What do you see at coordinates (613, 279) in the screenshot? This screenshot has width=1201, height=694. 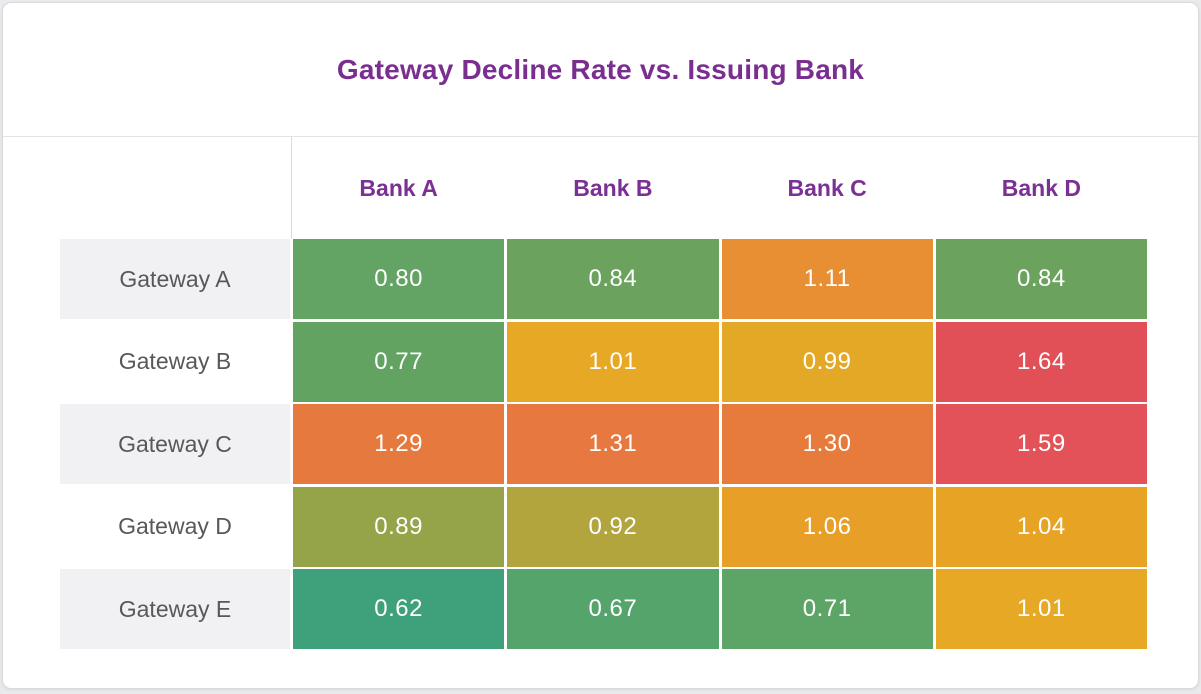 I see `heatmap-cell-r1-c2: 0.84` at bounding box center [613, 279].